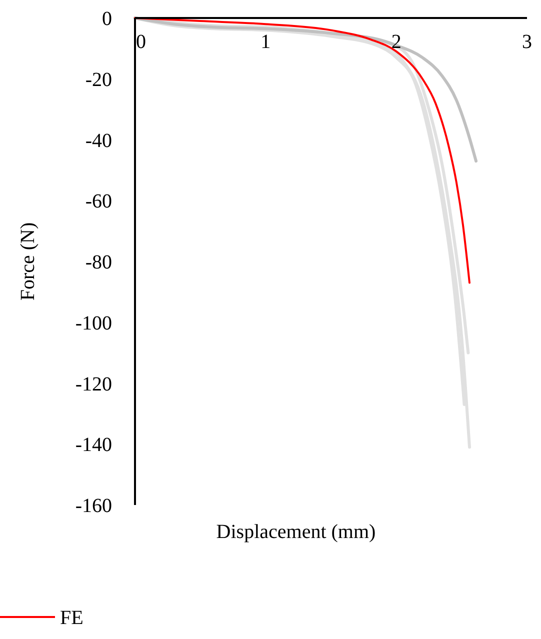 The width and height of the screenshot is (541, 639). What do you see at coordinates (527, 42) in the screenshot?
I see `x-tick-label: 3` at bounding box center [527, 42].